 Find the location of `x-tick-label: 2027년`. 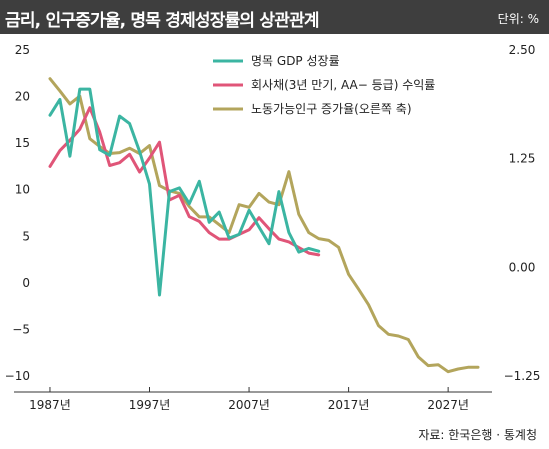

x-tick-label: 2027년 is located at coordinates (448, 405).